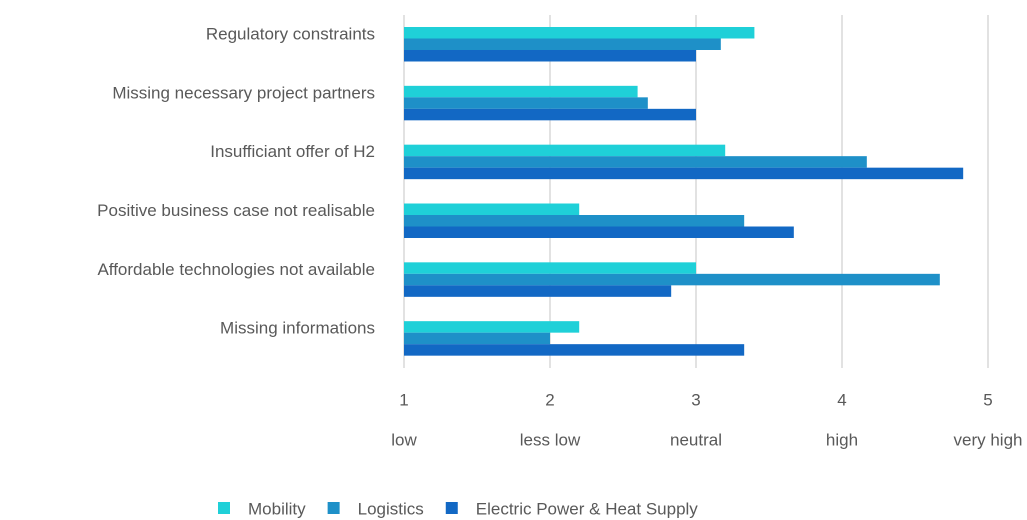  I want to click on category-label: Positive business case not realisable, so click(236, 210).